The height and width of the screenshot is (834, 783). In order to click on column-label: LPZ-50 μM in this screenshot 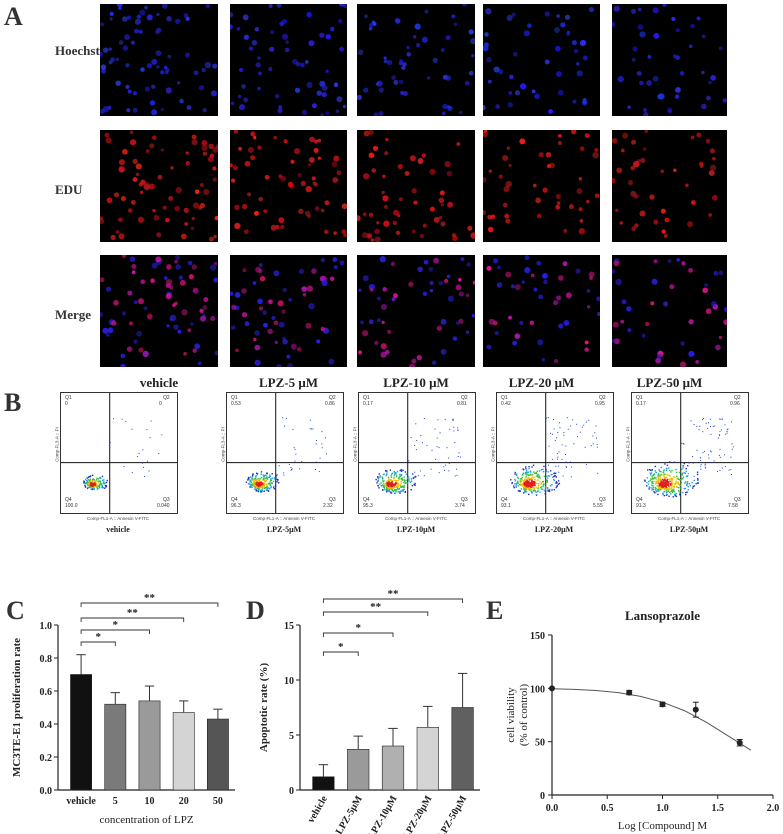, I will do `click(669, 382)`.